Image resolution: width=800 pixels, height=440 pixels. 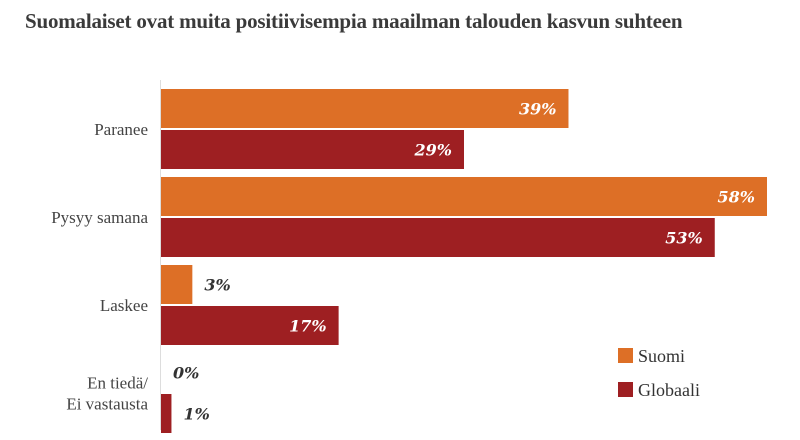 I want to click on category-label-line: Ei vastausta, so click(x=107, y=404).